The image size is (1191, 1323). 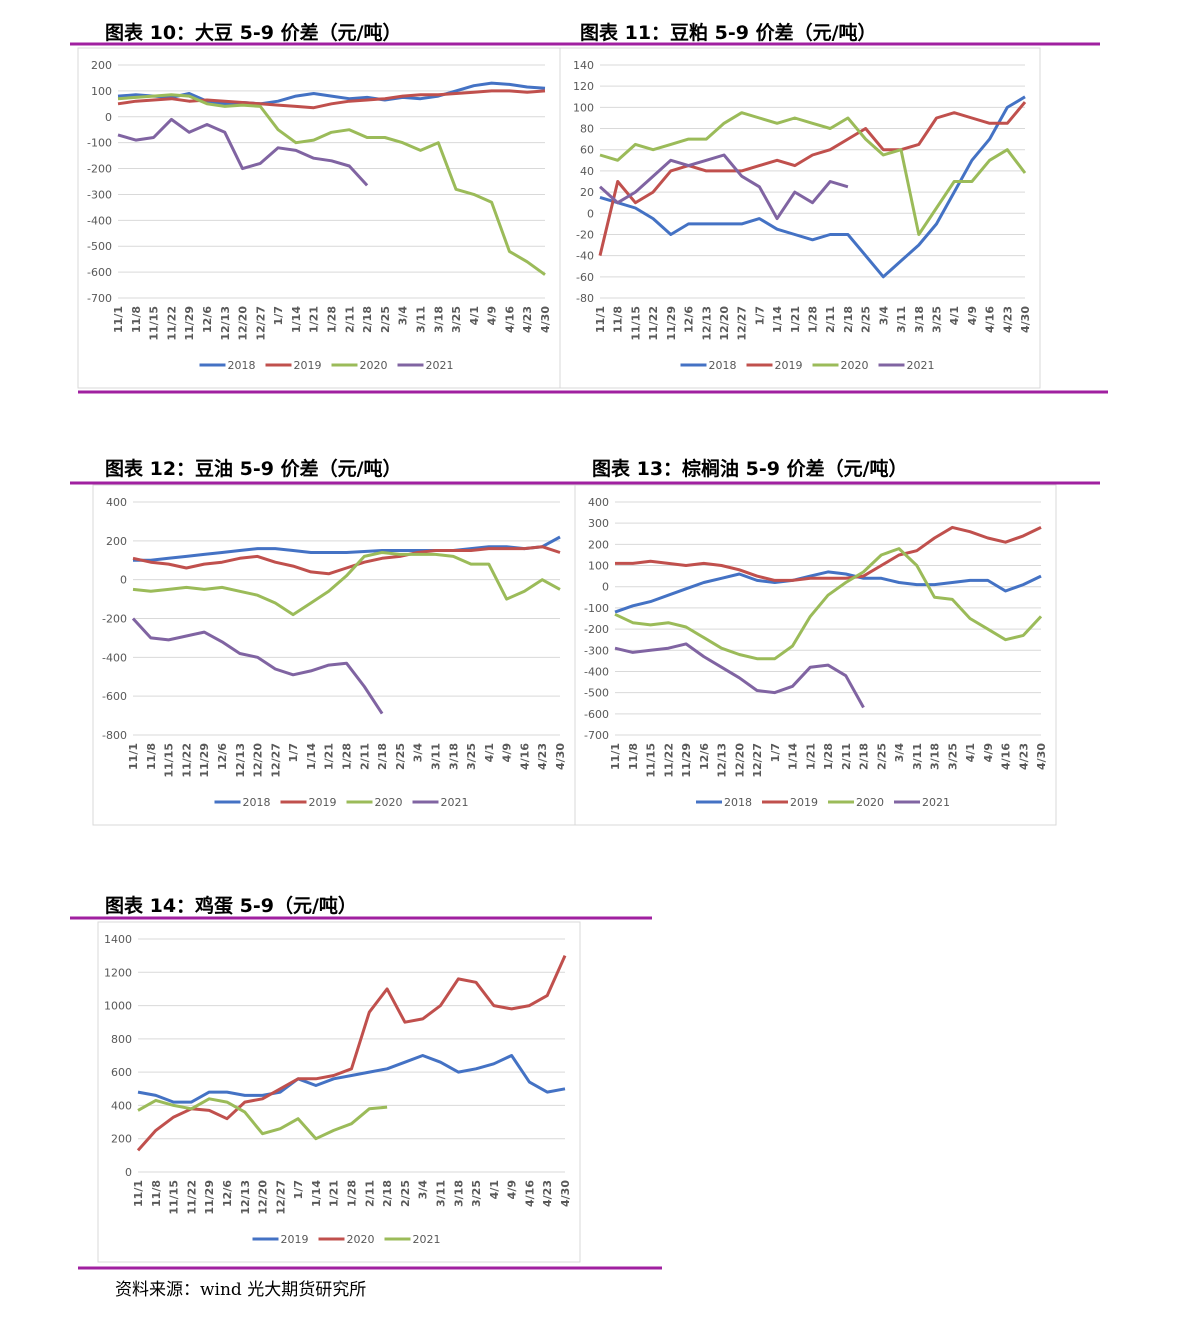 I want to click on y-tick-label: -300, so click(x=99, y=194).